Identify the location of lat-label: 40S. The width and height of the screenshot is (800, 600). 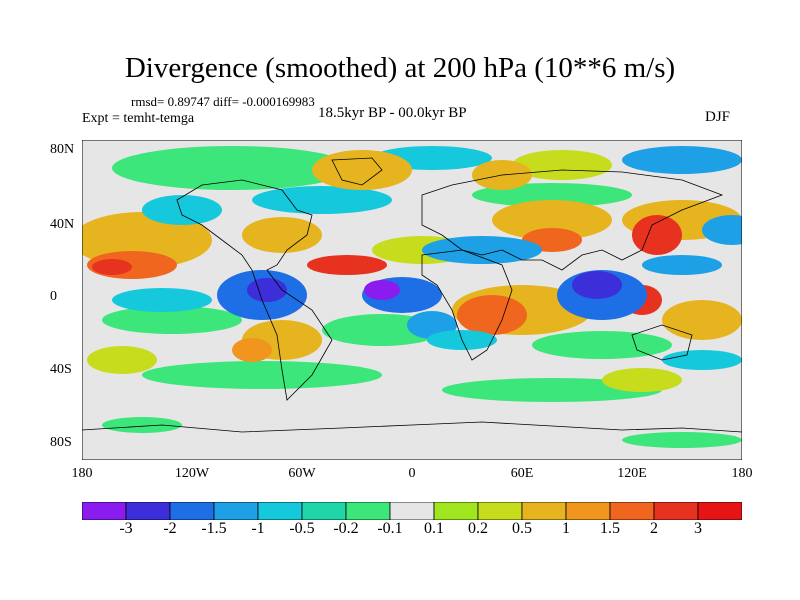
(61, 369).